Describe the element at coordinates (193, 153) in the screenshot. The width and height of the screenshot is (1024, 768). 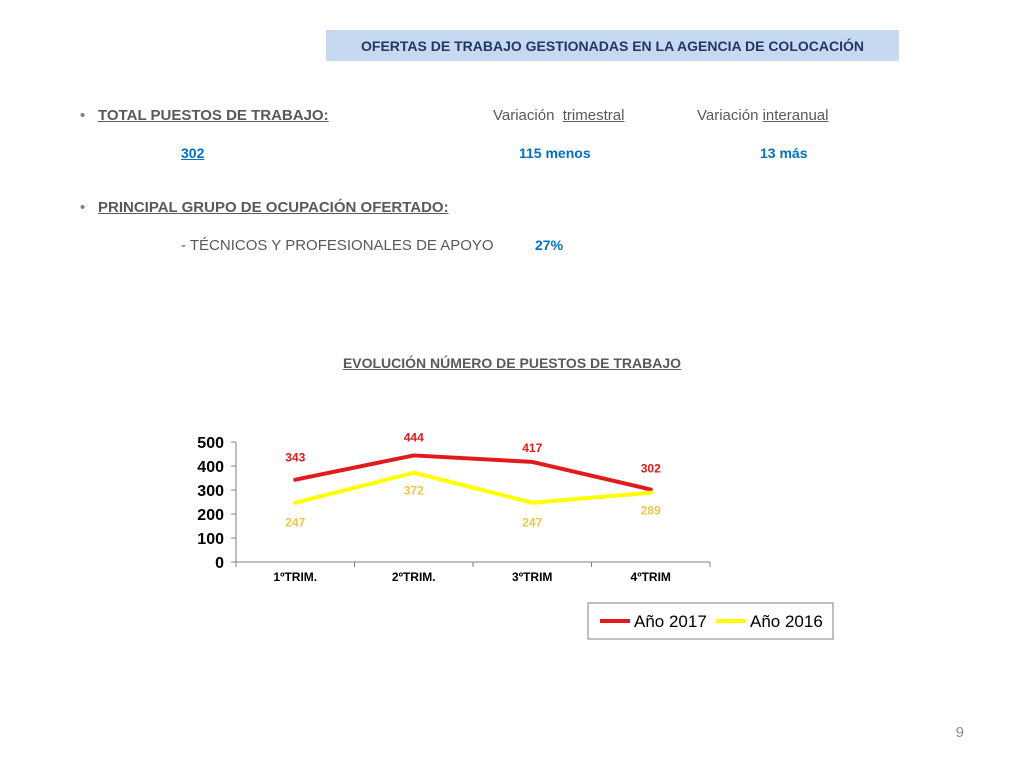
I see `total-value: 302` at that location.